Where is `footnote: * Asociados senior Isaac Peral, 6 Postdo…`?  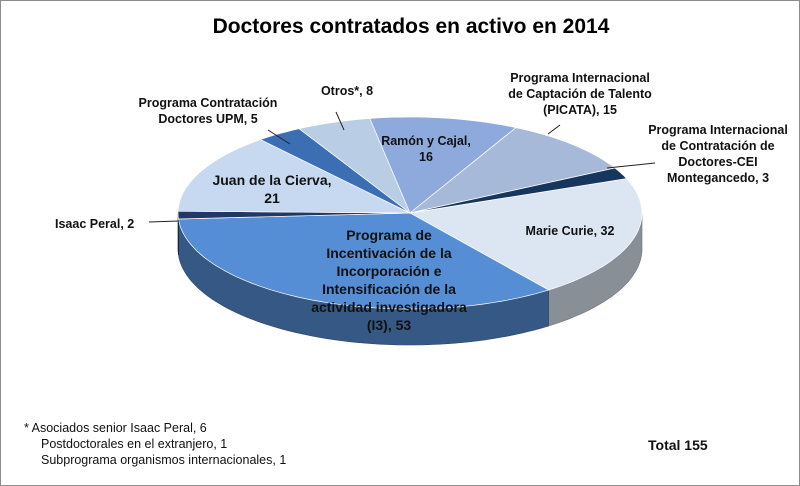
footnote: * Asociados senior Isaac Peral, 6 Postdo… is located at coordinates (155, 444).